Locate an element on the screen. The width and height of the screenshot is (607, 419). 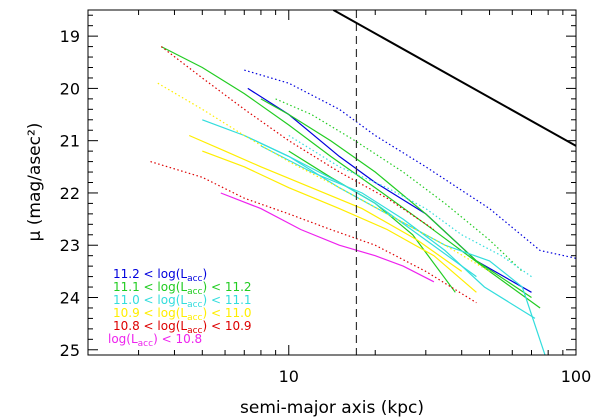
legend-entry: log(Lacc) < 10.8 is located at coordinates (155, 340).